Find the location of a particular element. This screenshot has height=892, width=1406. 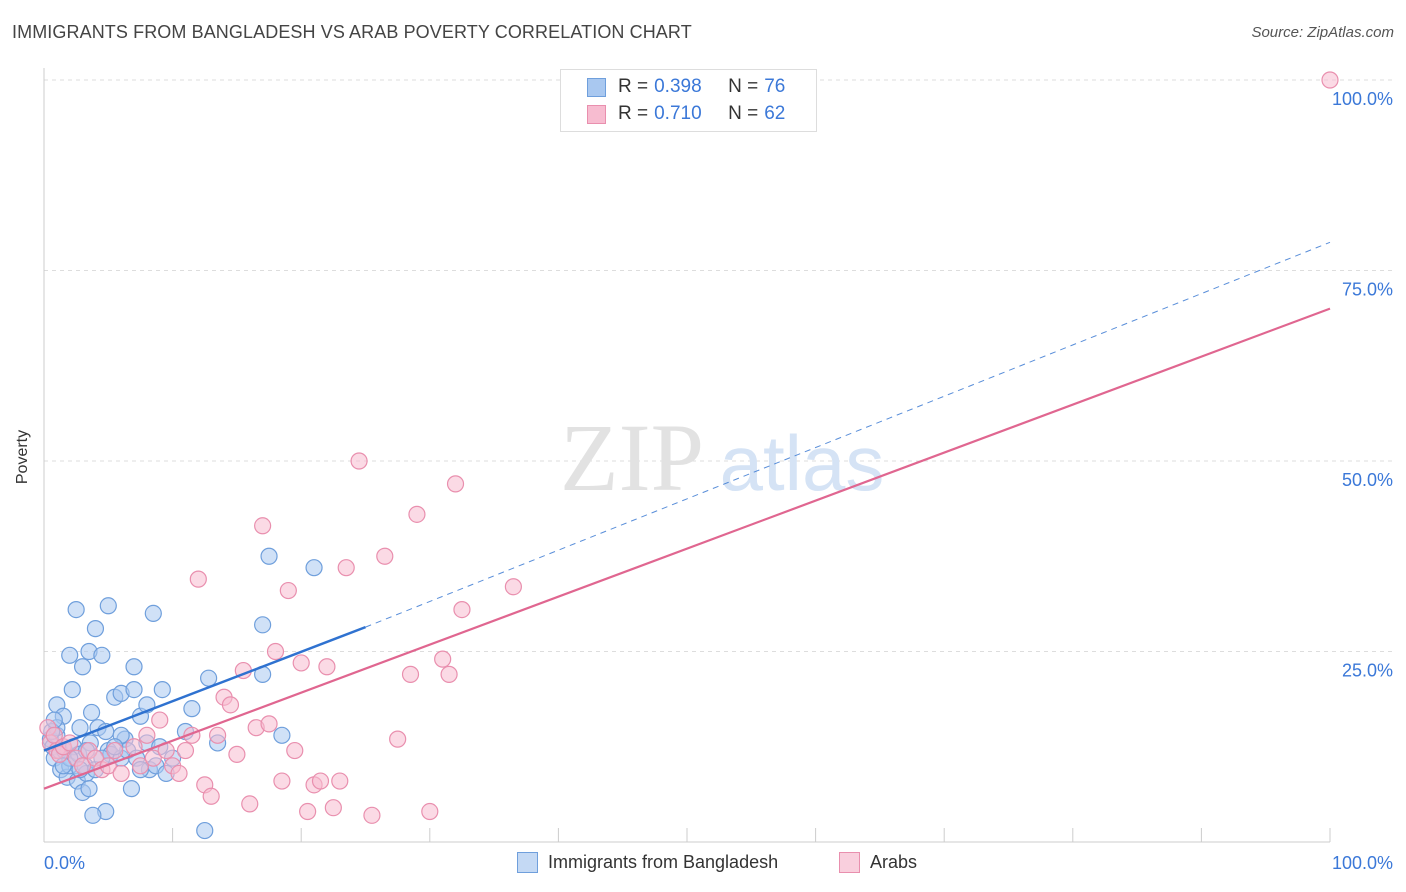

x-tick-label-end: 100.0% is located at coordinates (1362, 863).